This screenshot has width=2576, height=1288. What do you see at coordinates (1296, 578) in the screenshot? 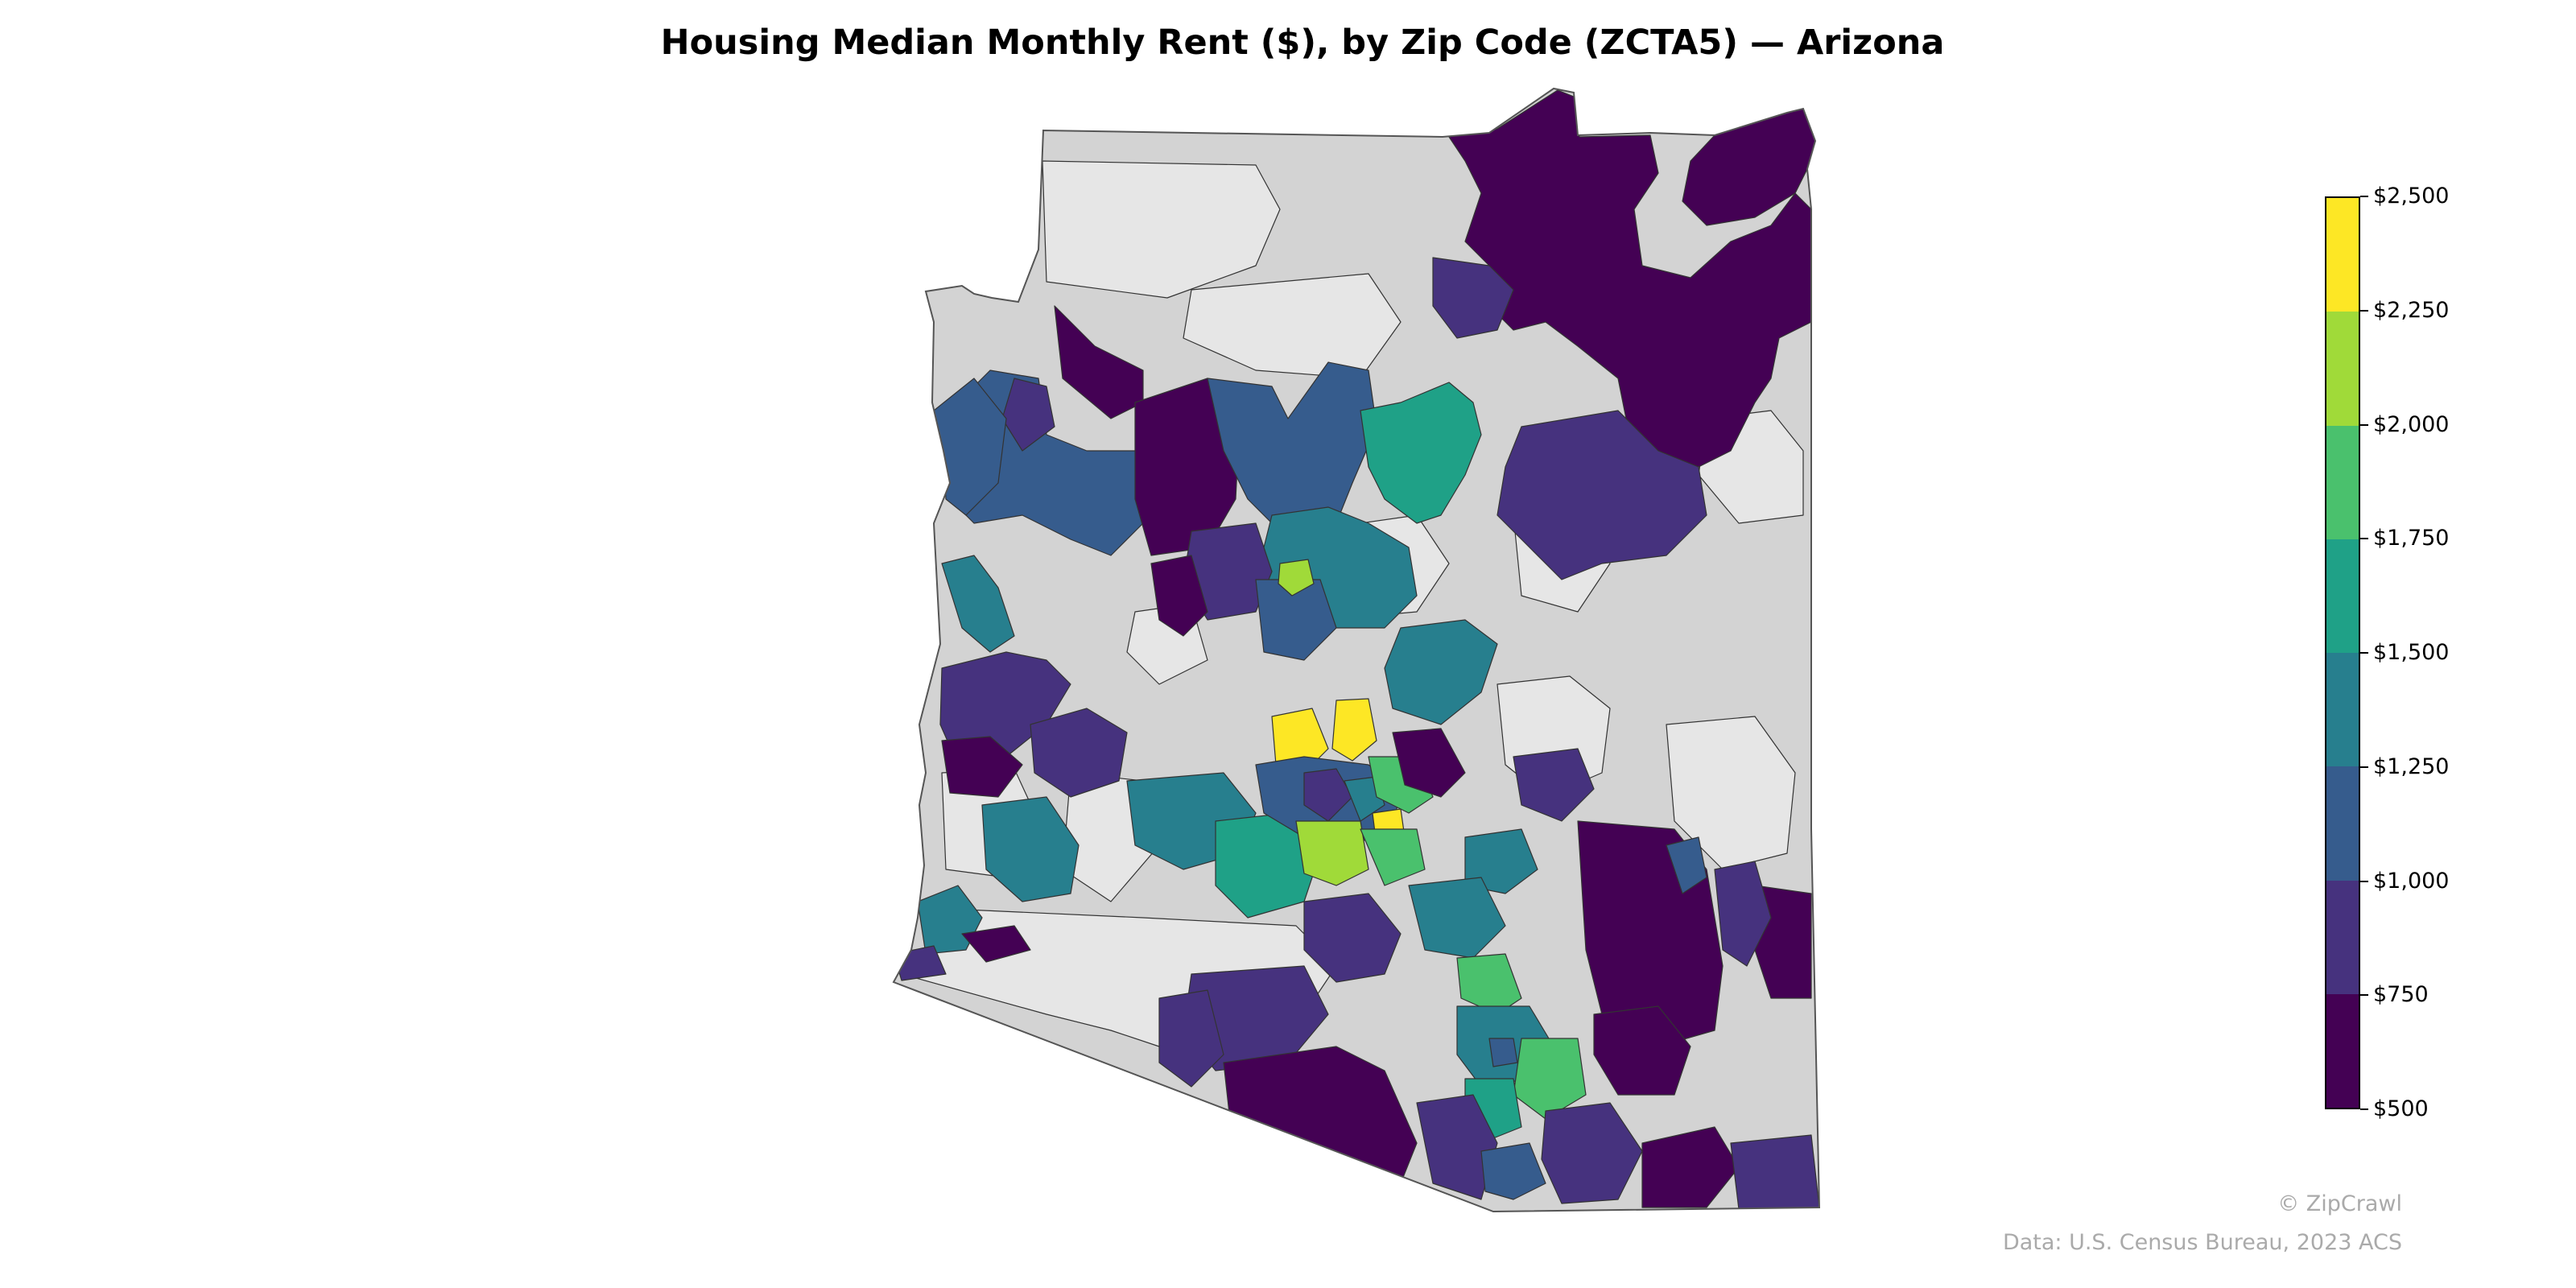
I see `zcta-sedona` at bounding box center [1296, 578].